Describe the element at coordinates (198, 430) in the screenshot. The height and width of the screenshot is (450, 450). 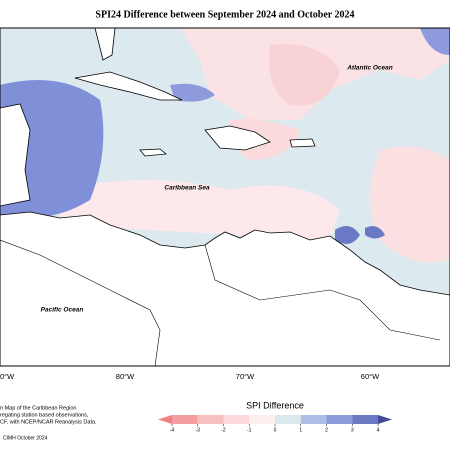
I see `colorbar-tick-label: -3` at that location.